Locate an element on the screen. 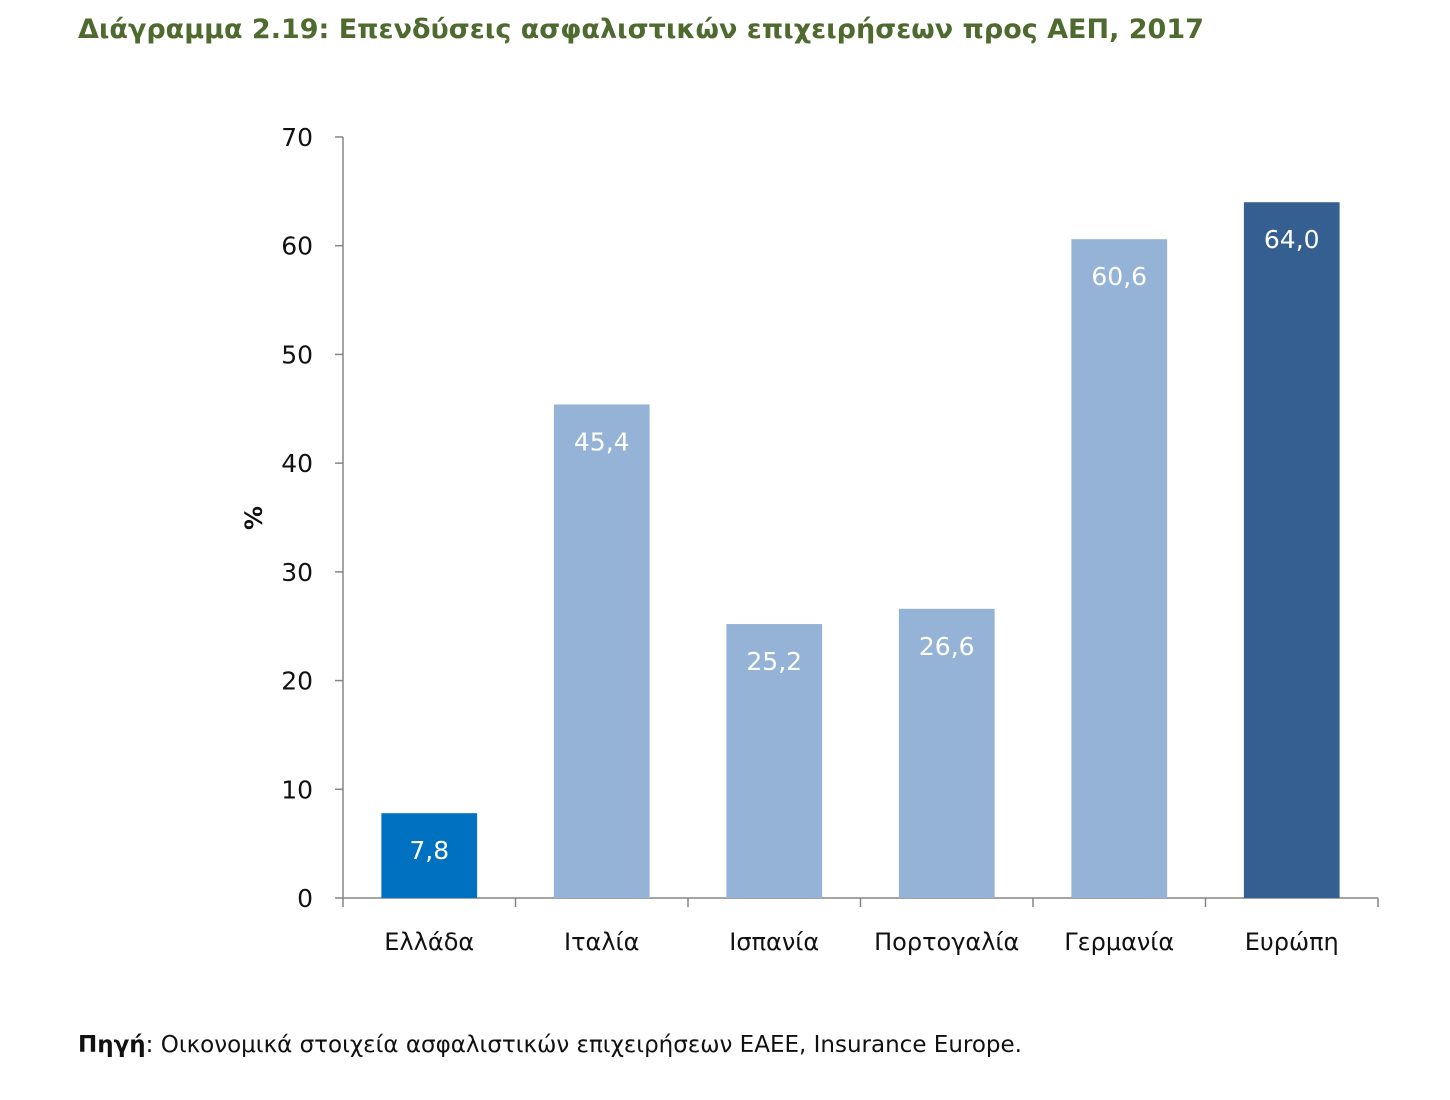 This screenshot has height=1100, width=1450. y-tick-label: 40 is located at coordinates (297, 463).